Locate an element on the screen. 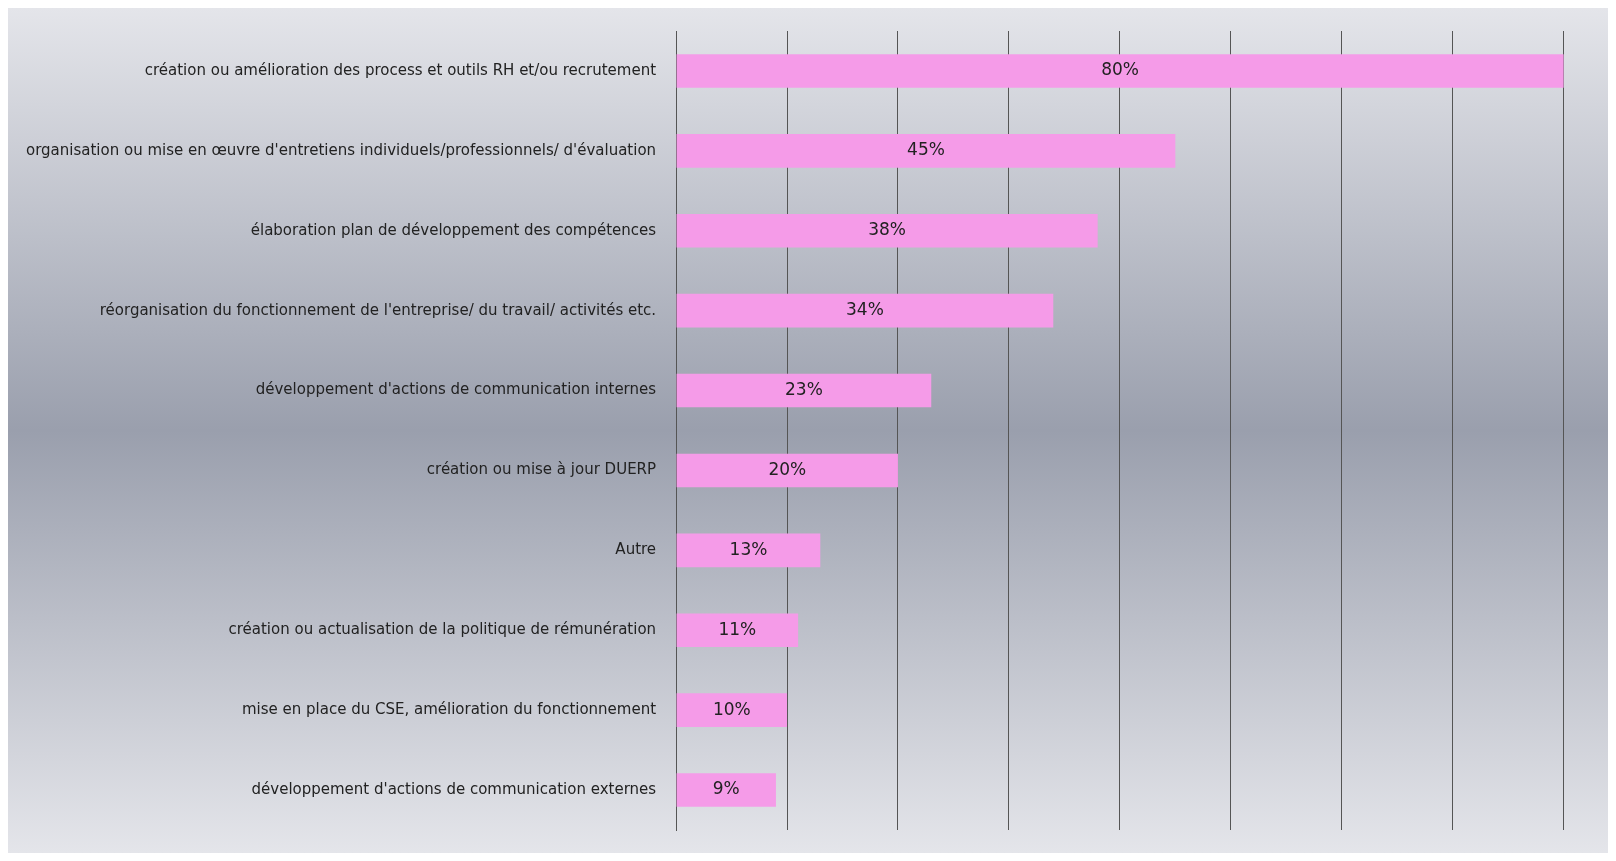 This screenshot has width=1616, height=861. y-tick-label: développement d'actions de communication externes is located at coordinates (454, 788).